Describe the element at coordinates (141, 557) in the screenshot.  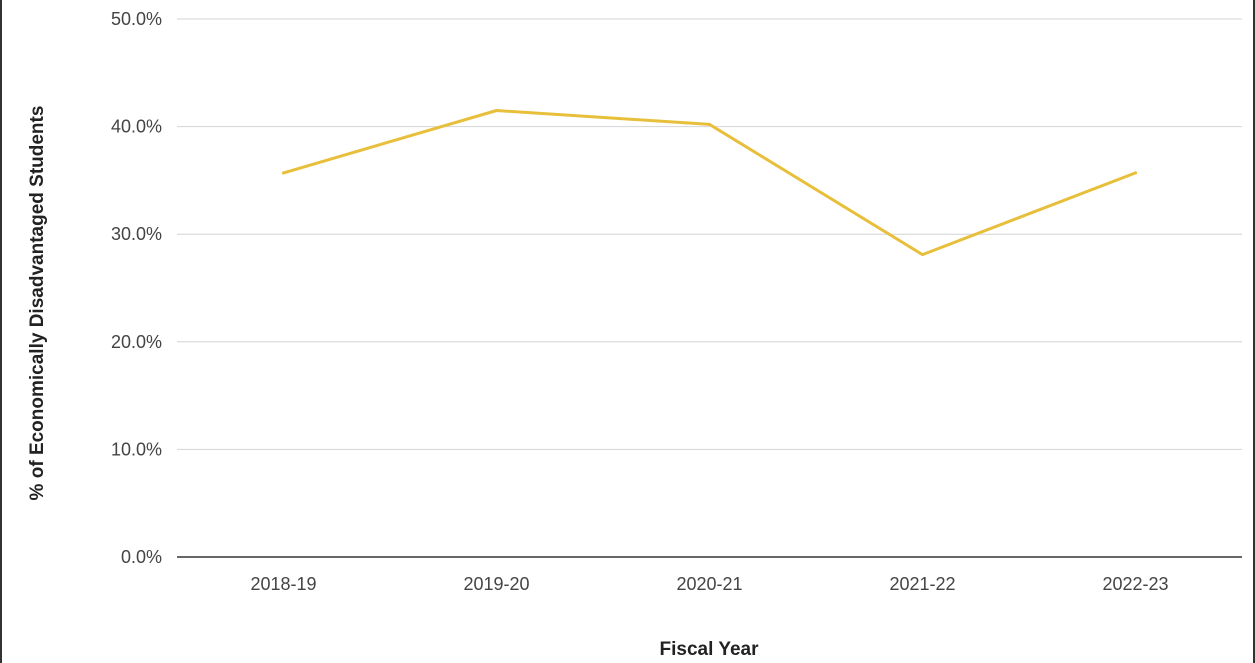
I see `y-tick-label: 0.0%` at that location.